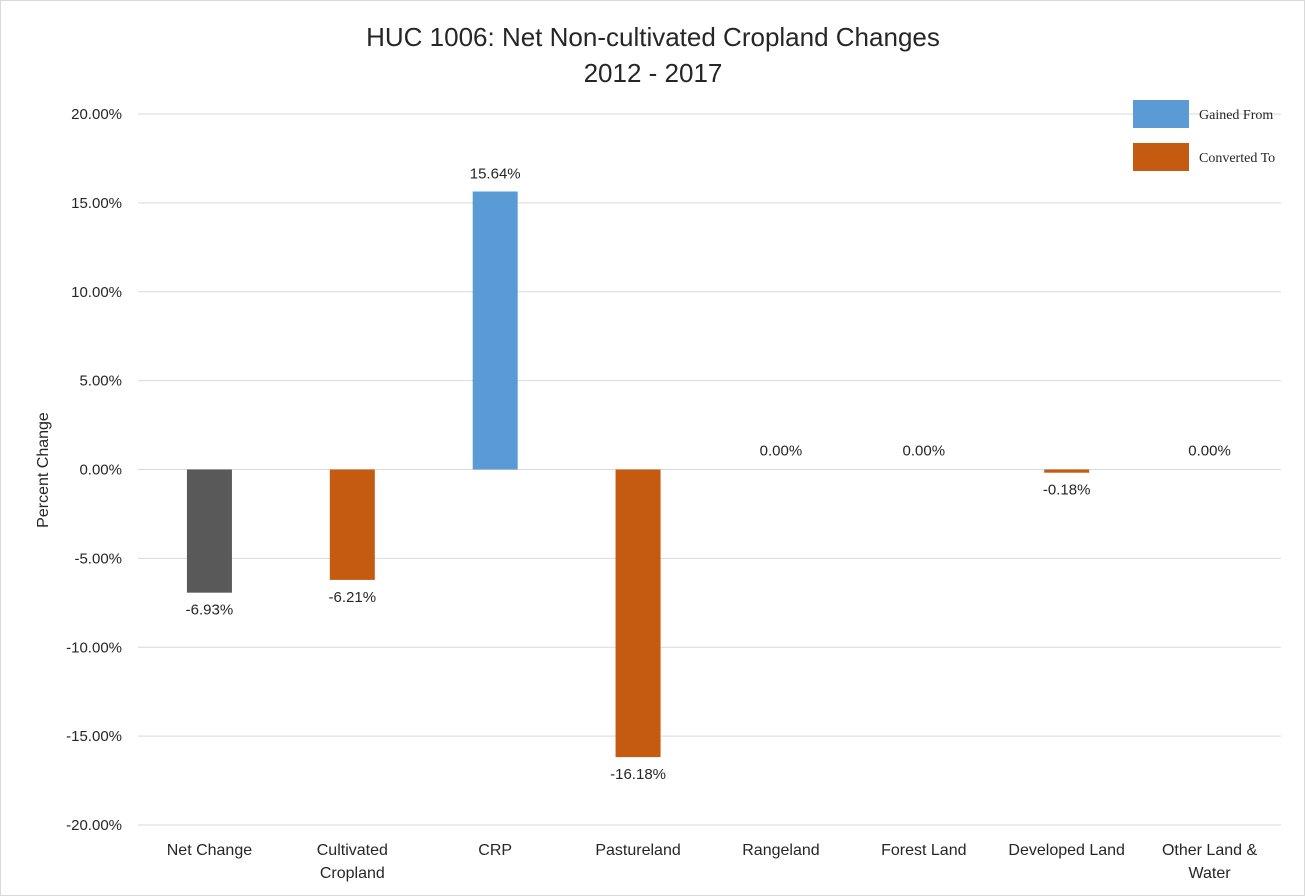  What do you see at coordinates (653, 73) in the screenshot?
I see `chart-subtitle: 2012 - 2017` at bounding box center [653, 73].